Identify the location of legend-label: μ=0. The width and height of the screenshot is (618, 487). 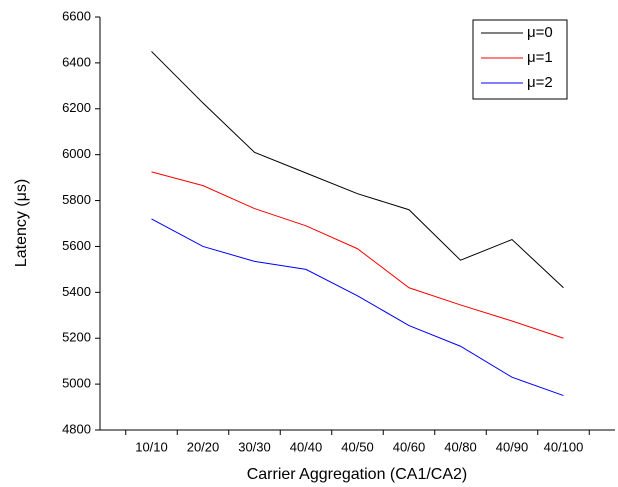
(540, 32).